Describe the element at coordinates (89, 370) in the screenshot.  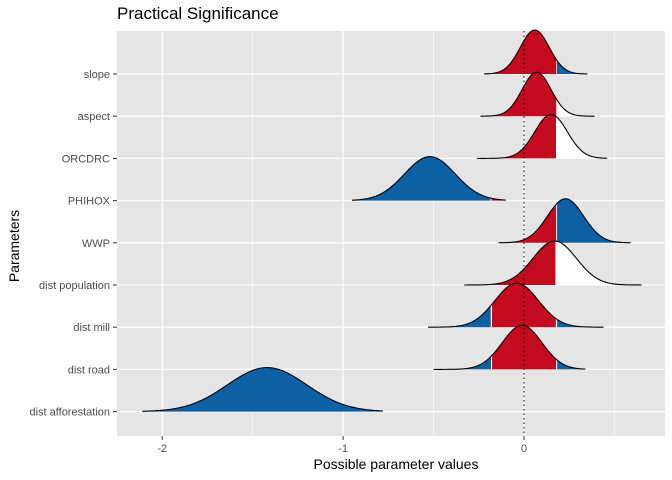
I see `y-tick-label: dist road` at that location.